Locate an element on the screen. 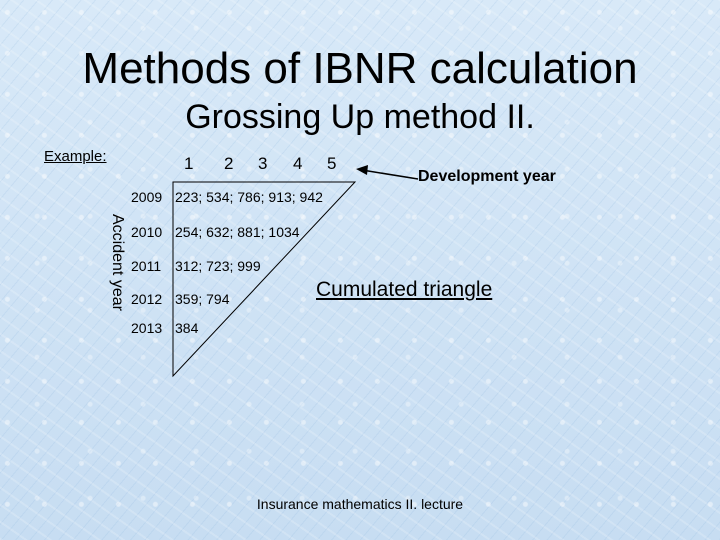  dev-year-5: 5 is located at coordinates (332, 163).